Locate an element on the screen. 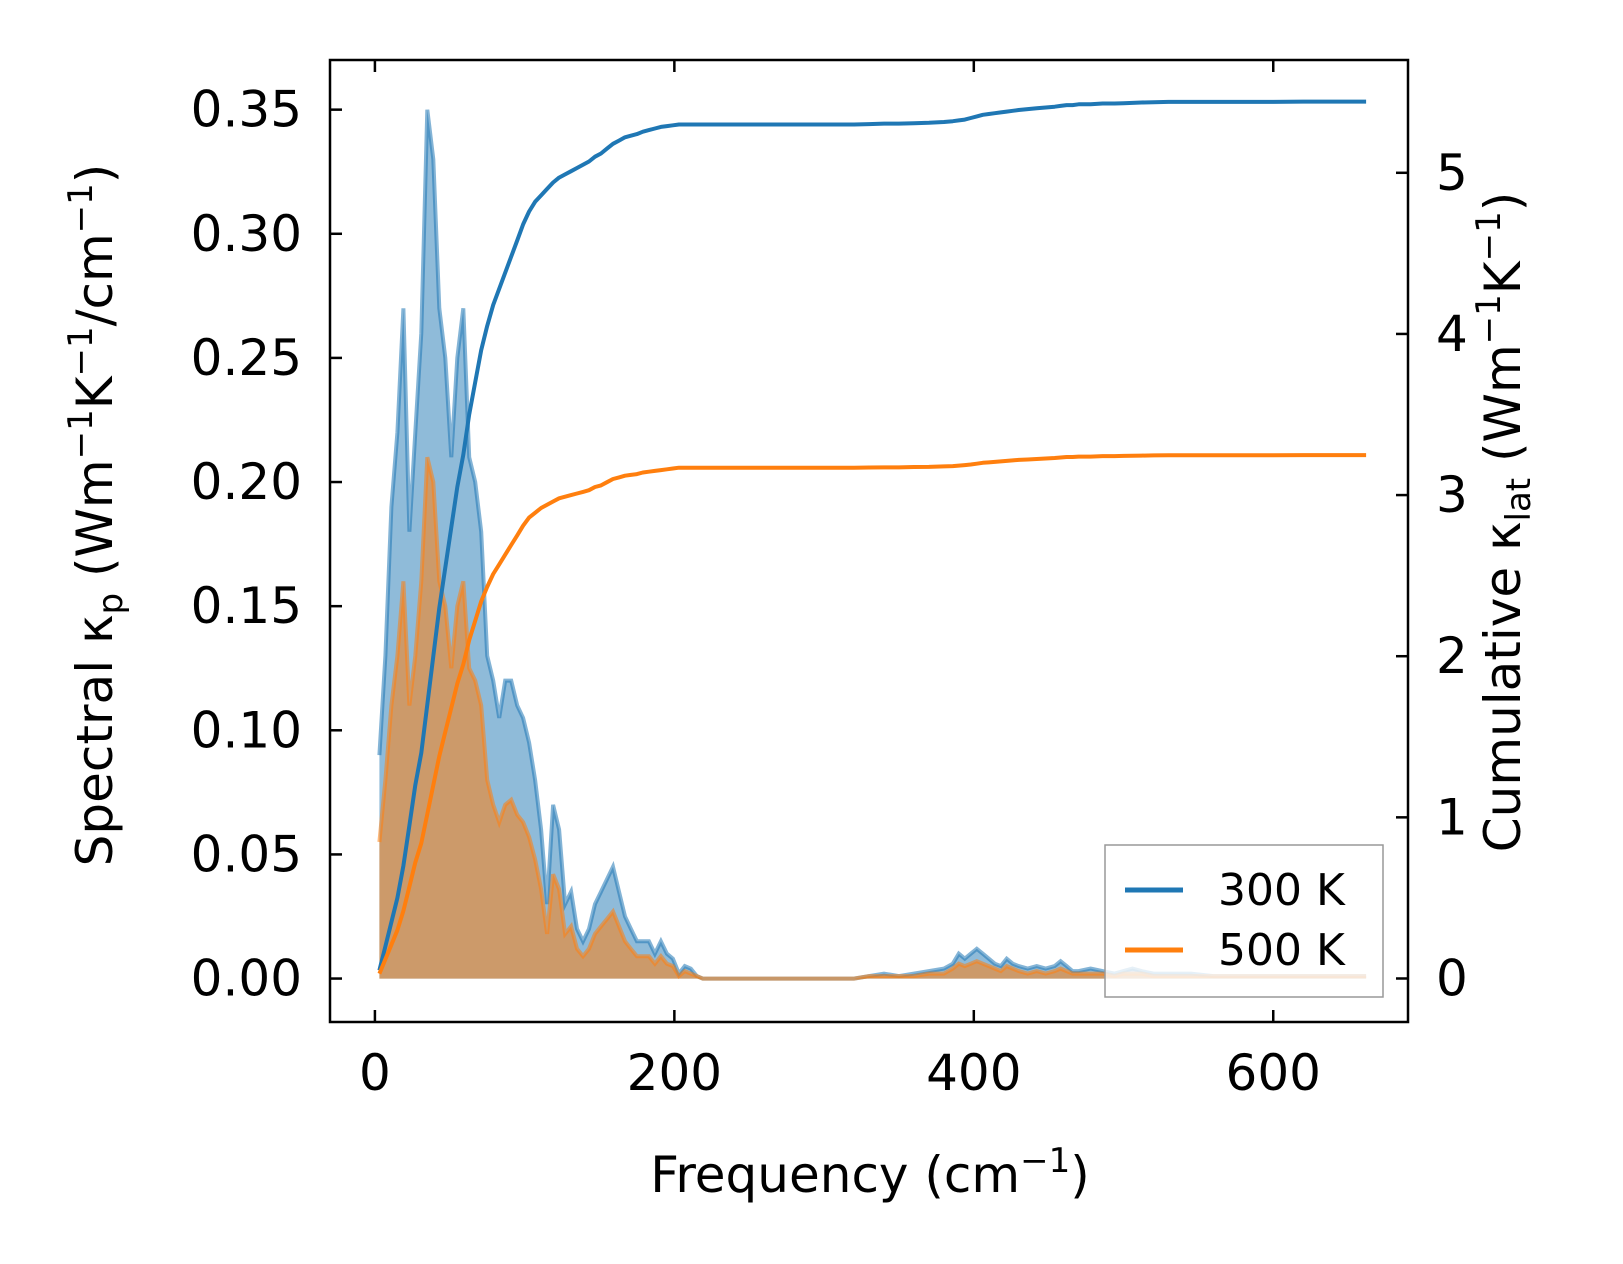 This screenshot has width=1623, height=1264. left-y-tick-label: 0.05 is located at coordinates (246, 854).